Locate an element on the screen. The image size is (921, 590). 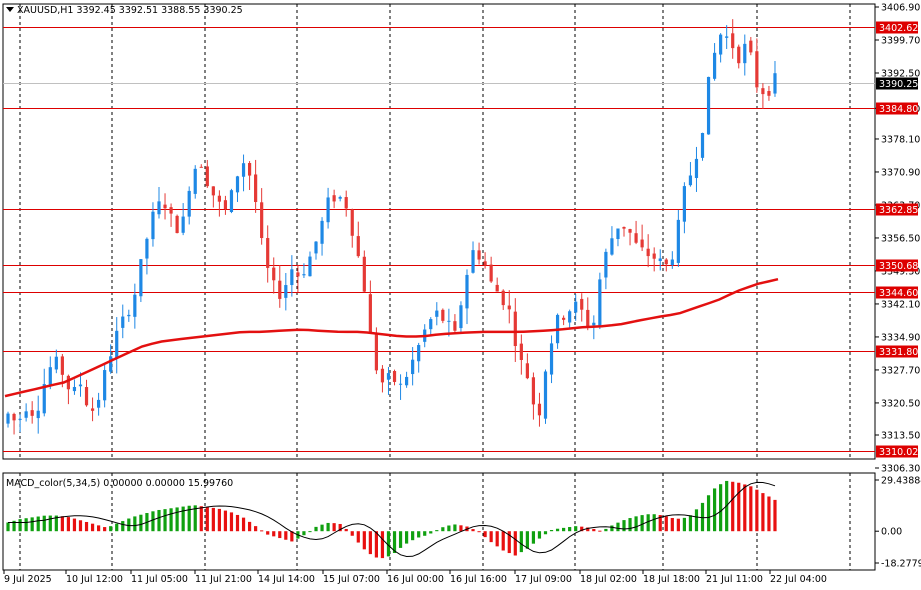
time-label: 15 Jul 07:00 is located at coordinates (351, 579).